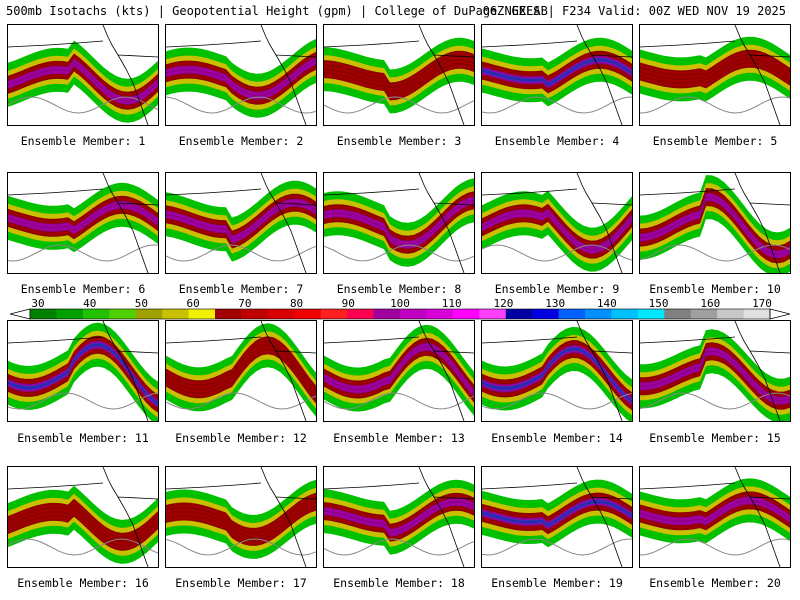  Describe the element at coordinates (296, 303) in the screenshot. I see `colorbar-tick-label: 80` at that location.